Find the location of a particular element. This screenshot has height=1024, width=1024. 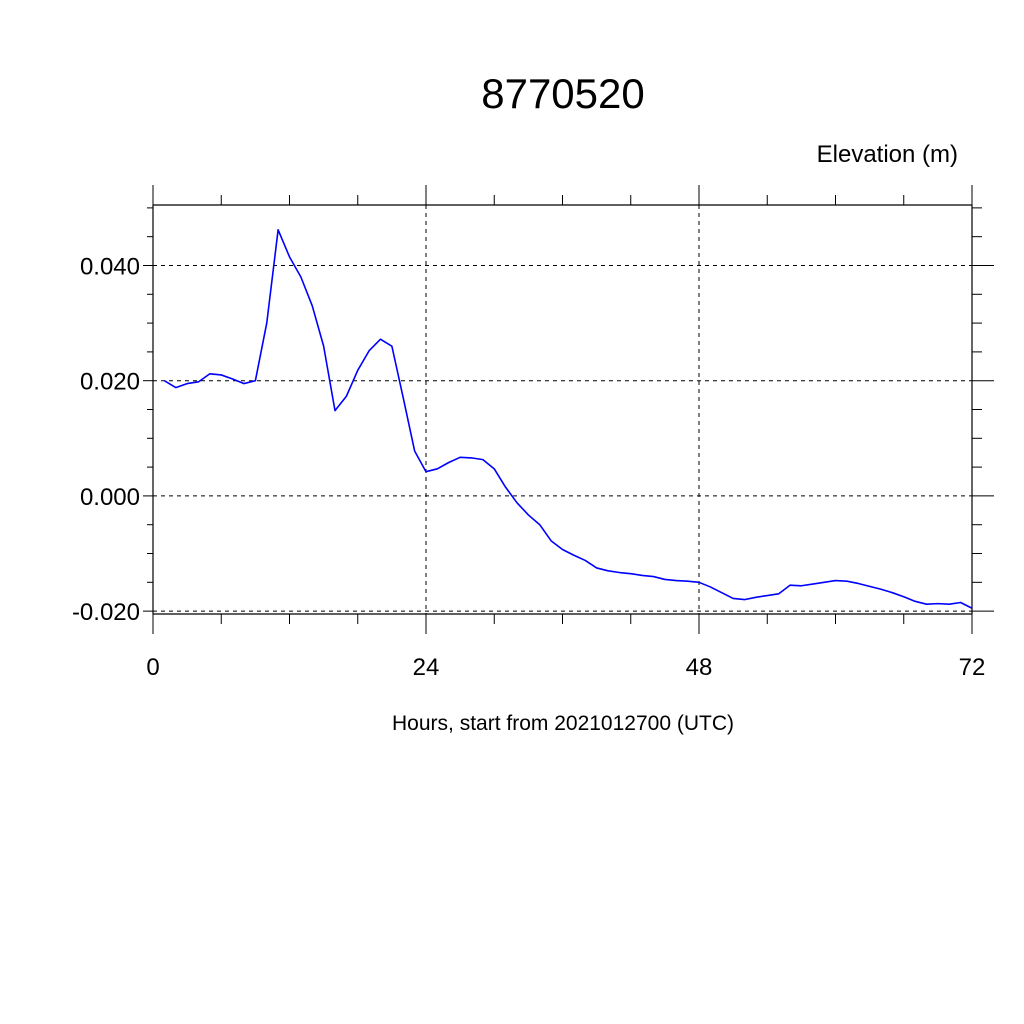

x-tick-labels: 0 24 48 72 is located at coordinates (565, 667).